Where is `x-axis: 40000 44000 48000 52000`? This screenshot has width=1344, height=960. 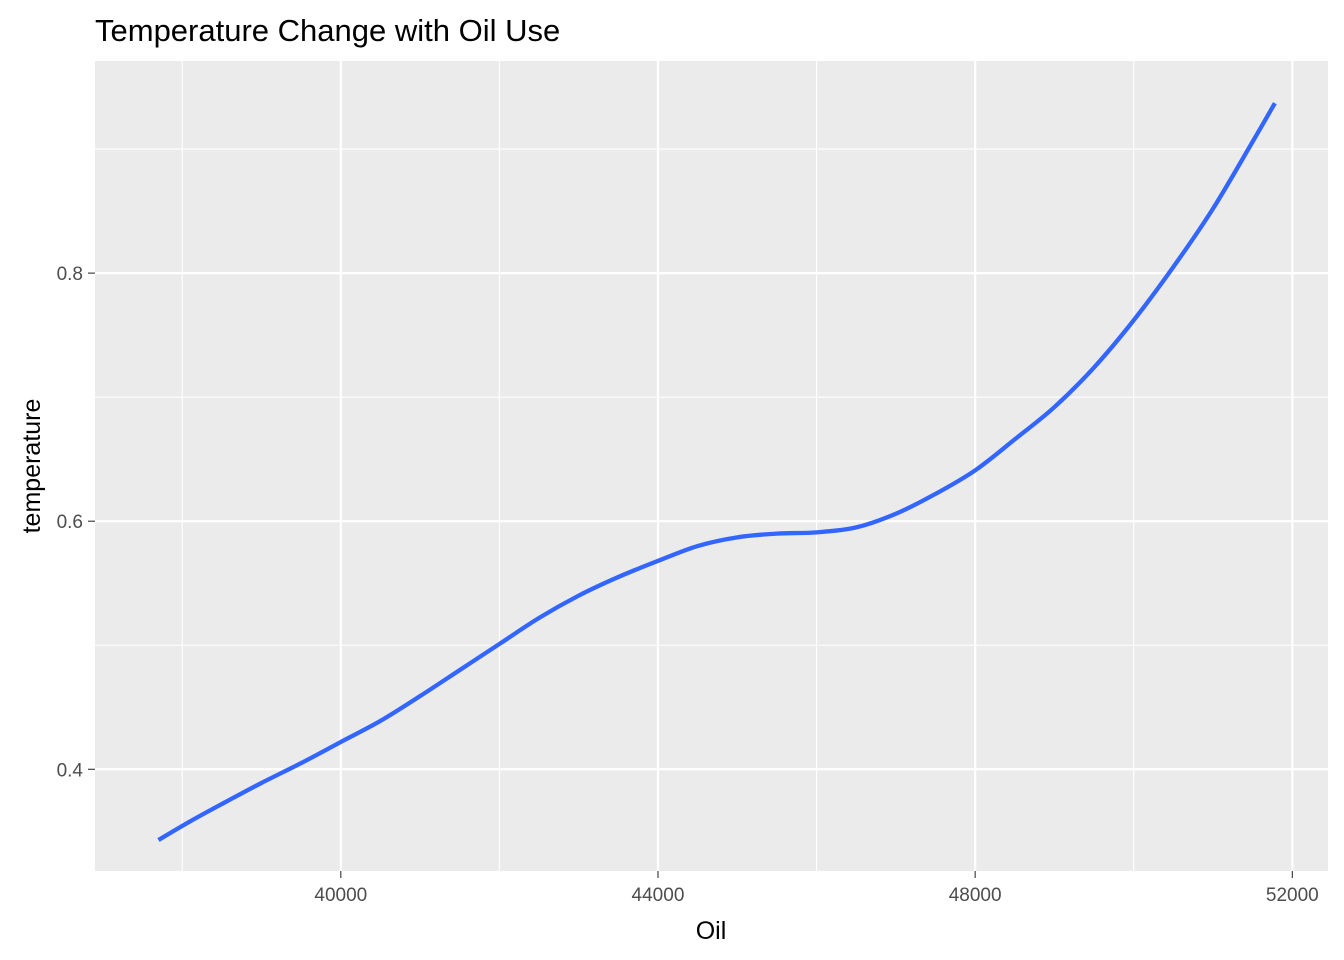 x-axis: 40000 44000 48000 52000 is located at coordinates (816, 888).